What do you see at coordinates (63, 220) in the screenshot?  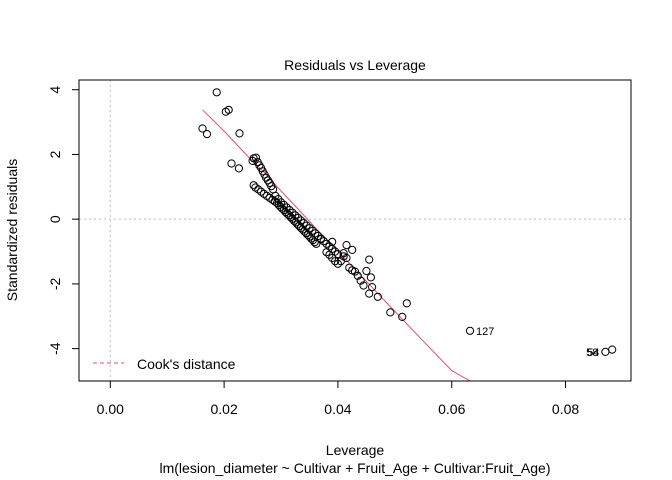 I see `y-axis: -4 -2 0 2 4` at bounding box center [63, 220].